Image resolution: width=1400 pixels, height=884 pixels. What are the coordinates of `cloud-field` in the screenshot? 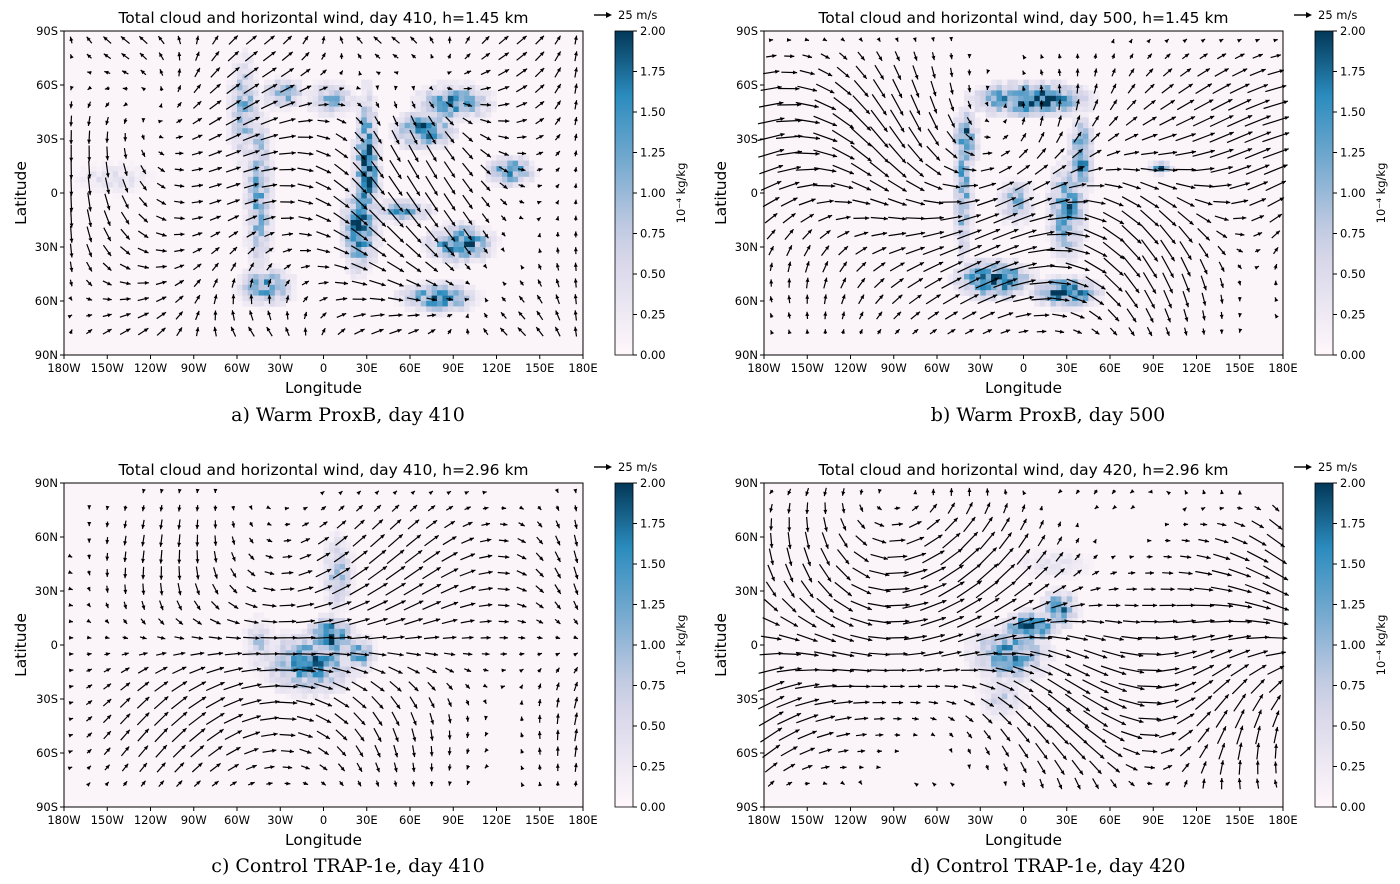 It's located at (307, 182).